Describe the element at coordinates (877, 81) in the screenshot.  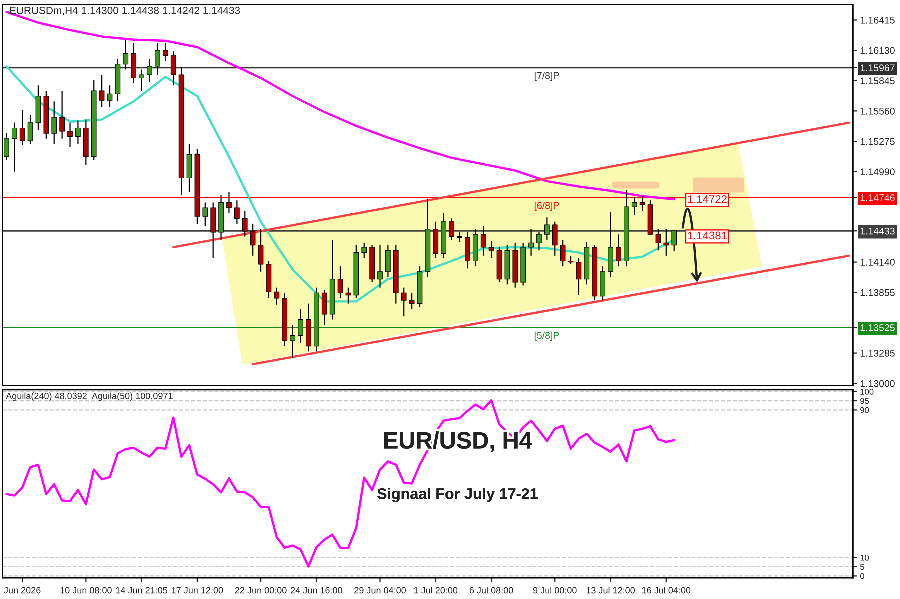
I see `y-tick-label: 1.15845` at that location.